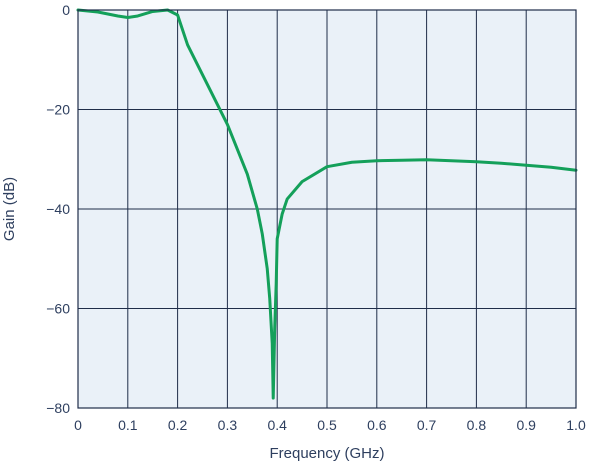 The height and width of the screenshot is (462, 596). What do you see at coordinates (58, 309) in the screenshot?
I see `y-tick-label: −60` at bounding box center [58, 309].